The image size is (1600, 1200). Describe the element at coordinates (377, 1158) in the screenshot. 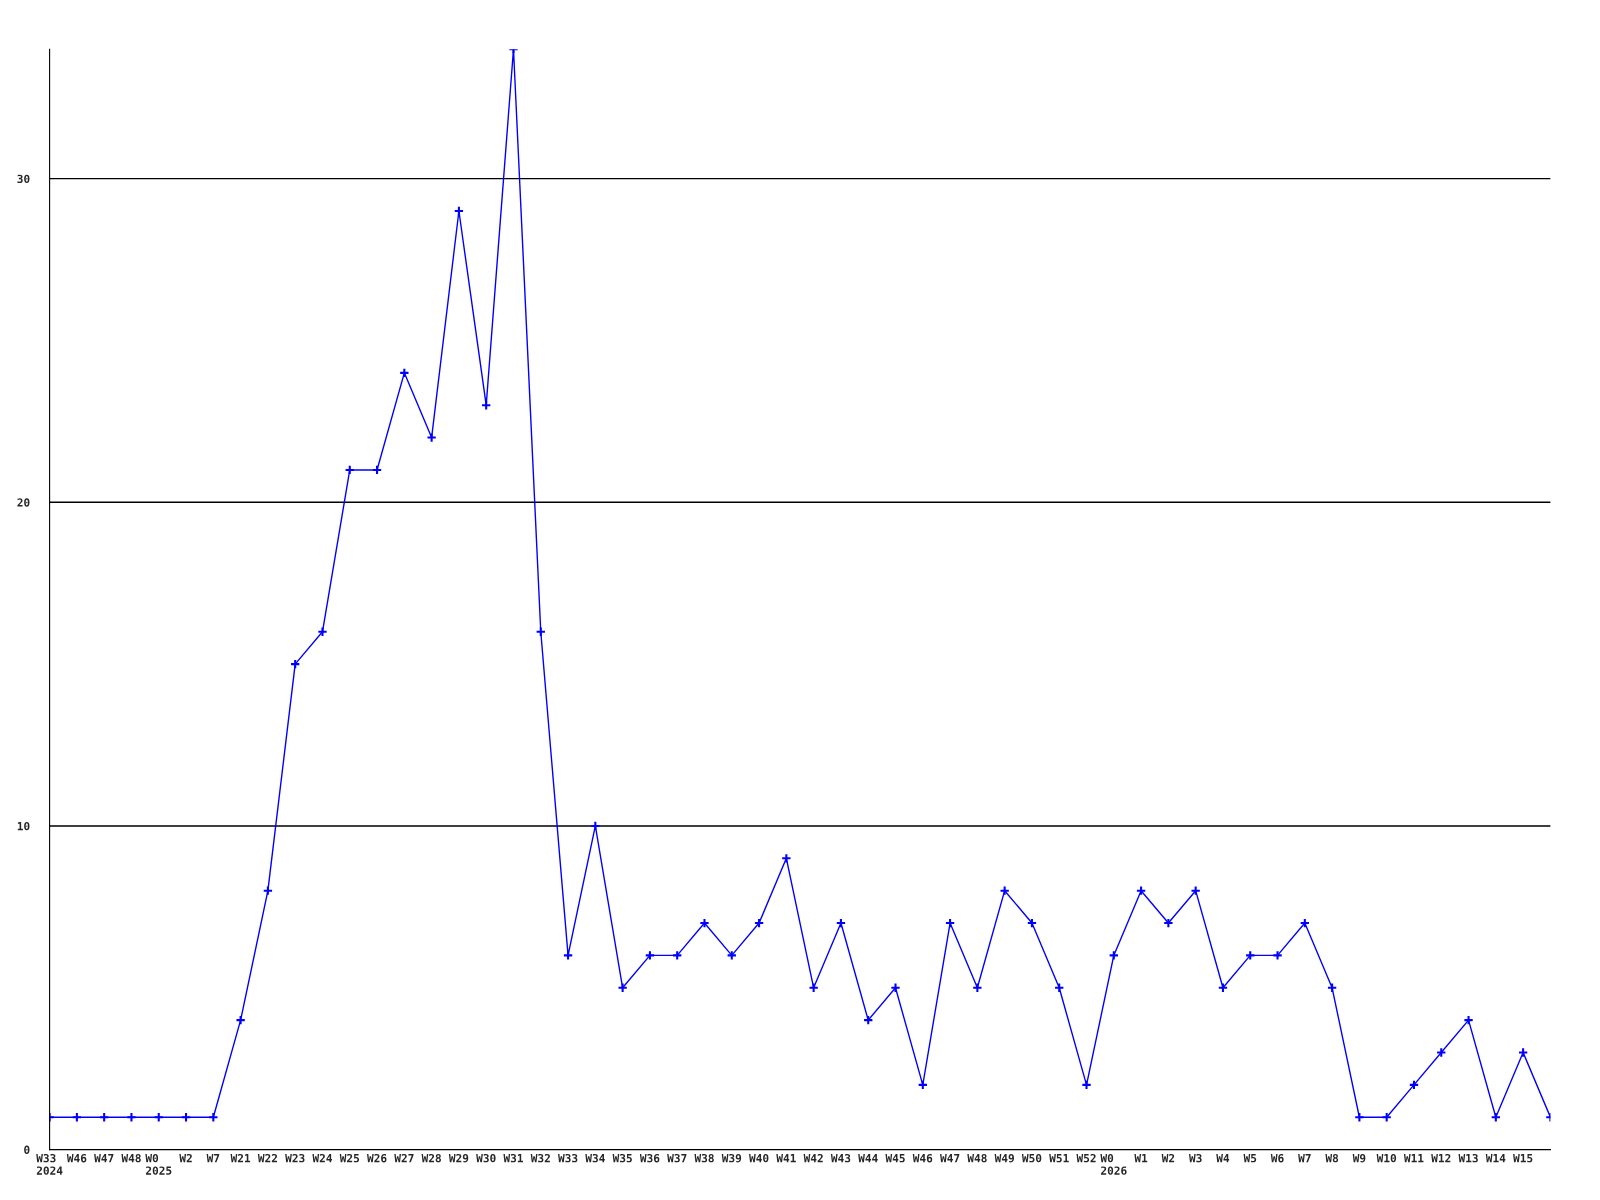

I see `x-tick-label: W26` at that location.